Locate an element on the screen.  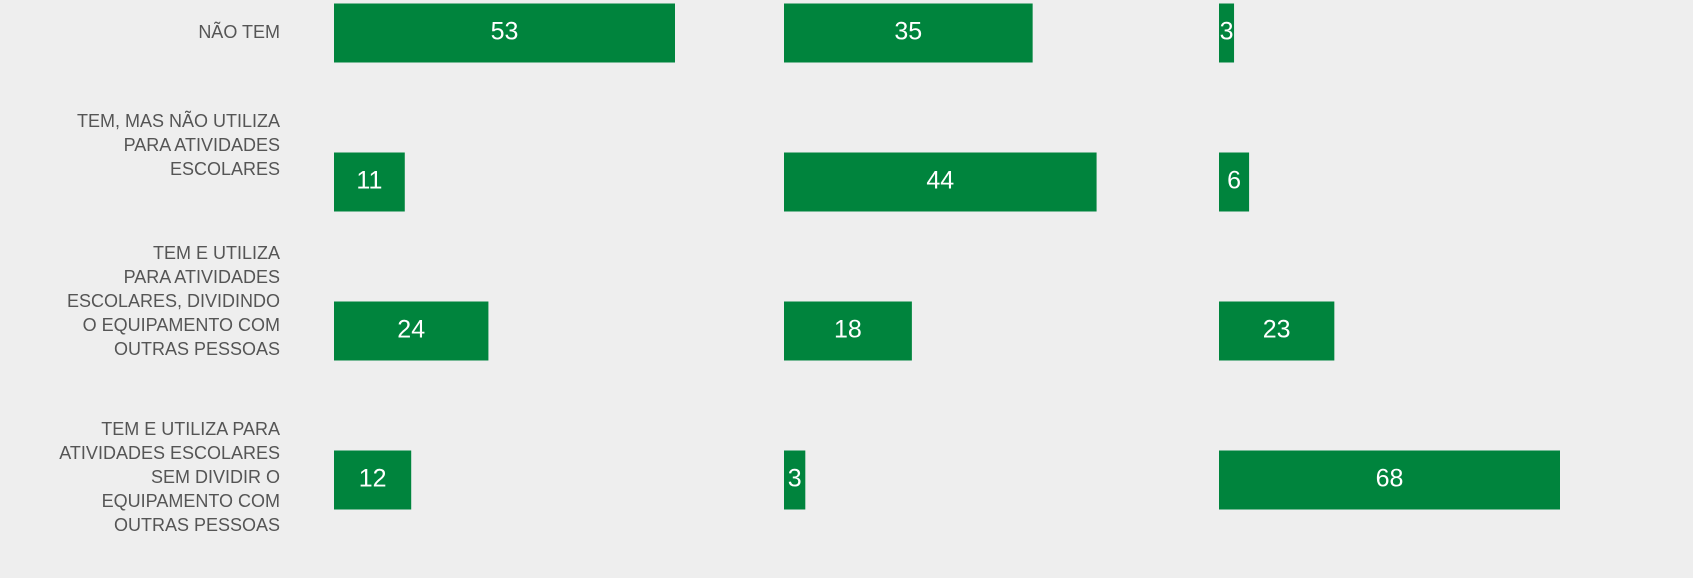
category-label: NÃO TEM is located at coordinates (239, 31).